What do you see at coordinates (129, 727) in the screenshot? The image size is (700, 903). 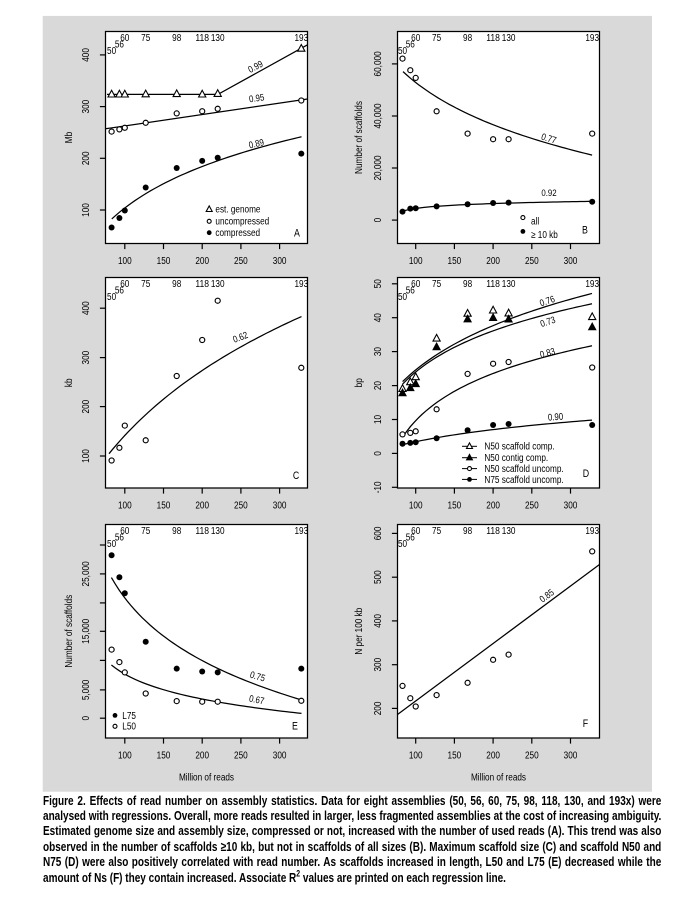 I see `svg-text: L50` at bounding box center [129, 727].